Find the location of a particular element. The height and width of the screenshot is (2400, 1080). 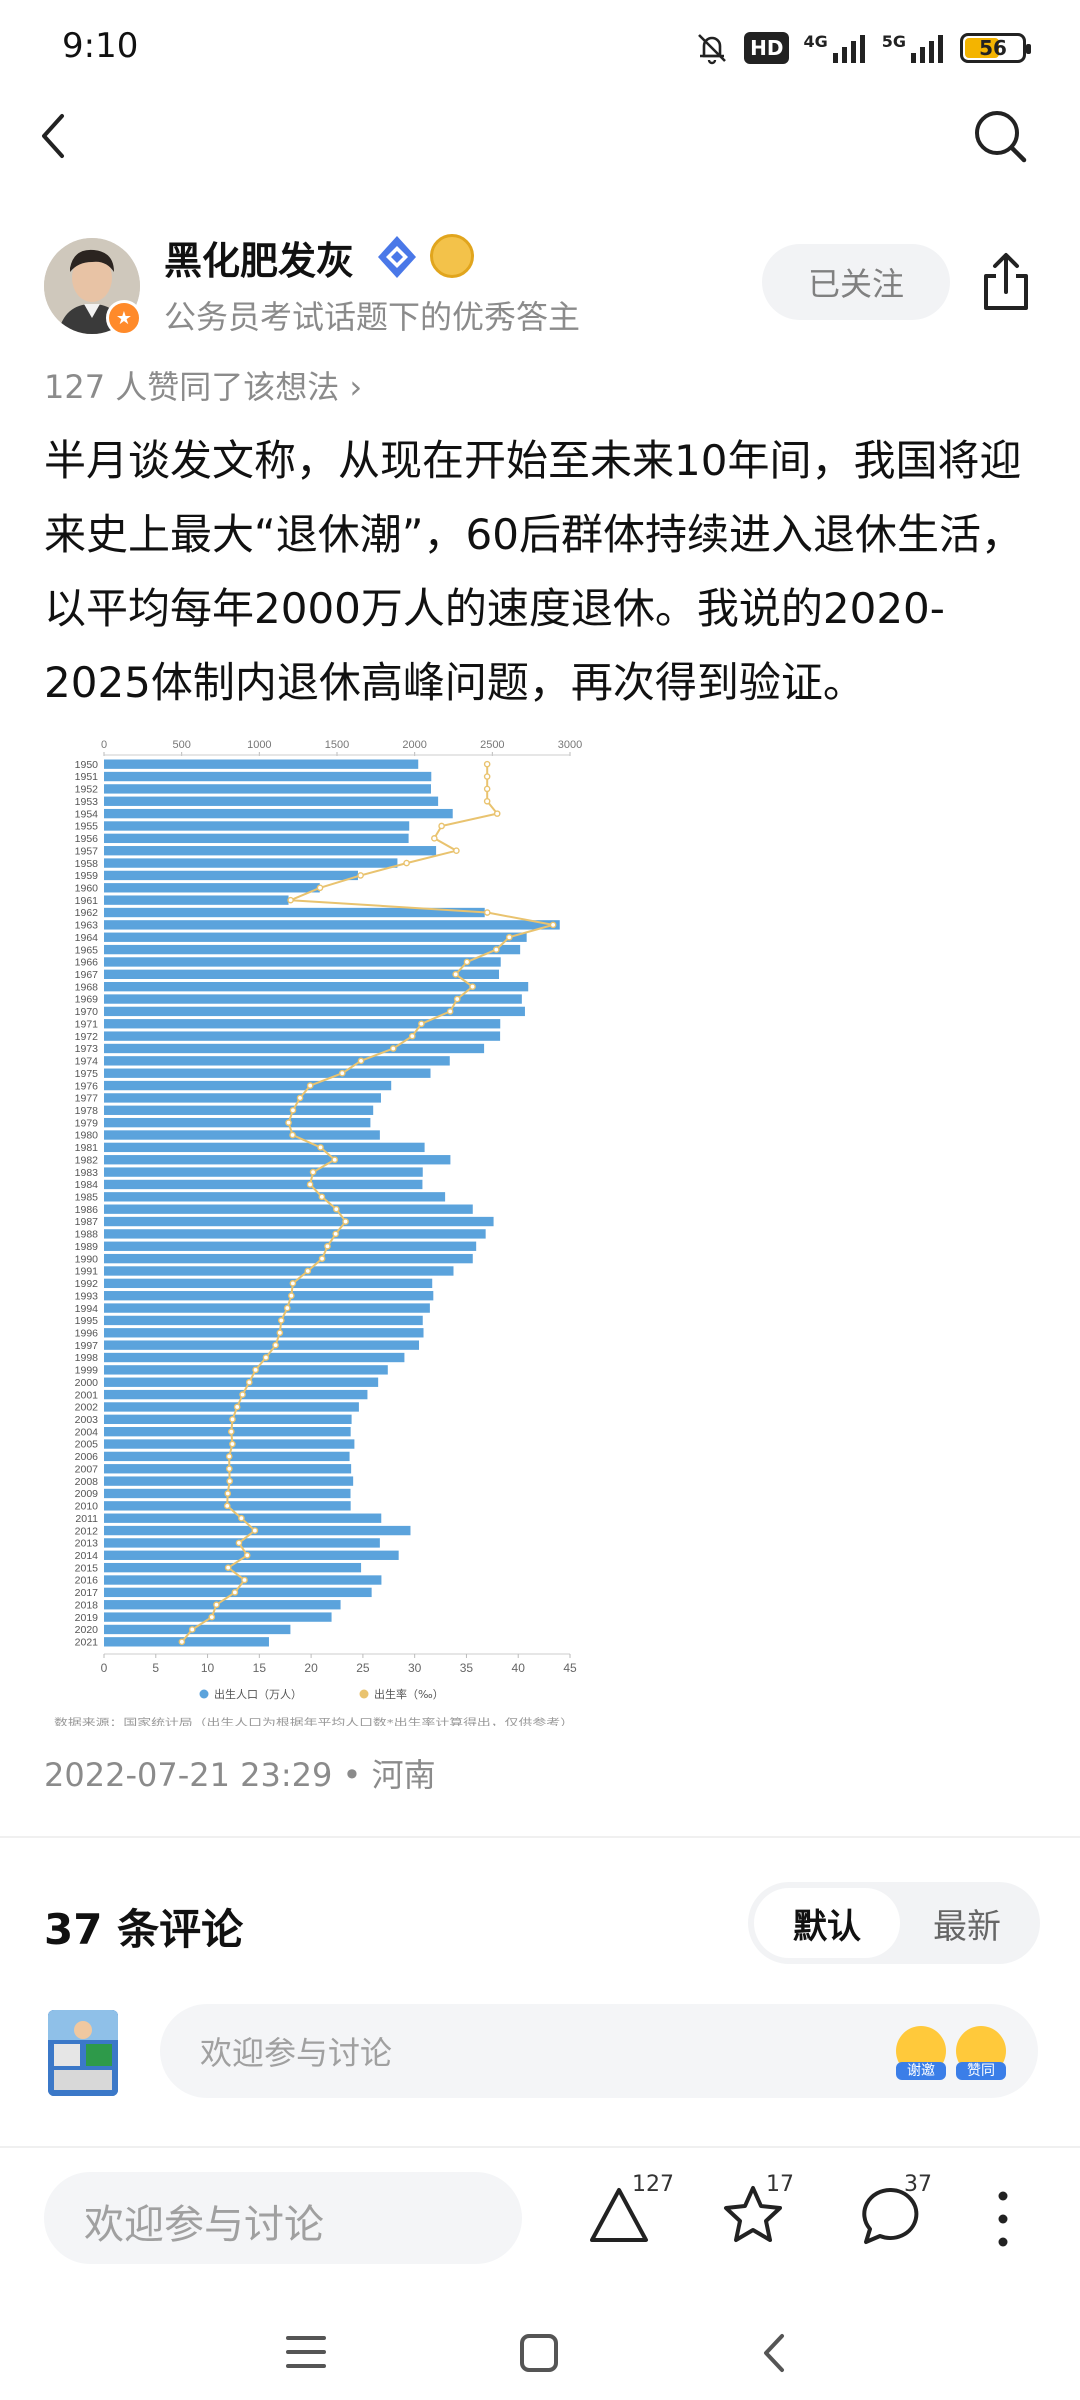

bar-2021 is located at coordinates (186, 1642).